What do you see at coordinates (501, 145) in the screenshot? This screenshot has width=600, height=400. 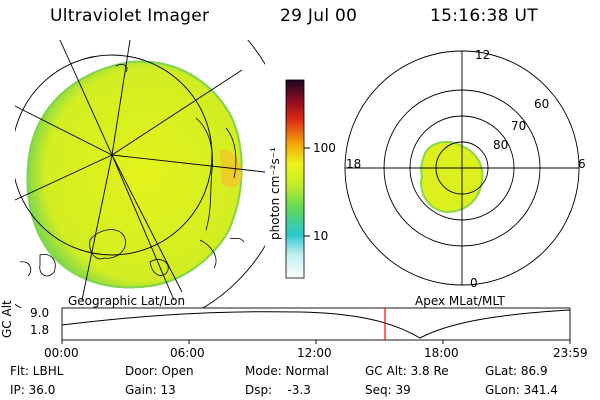 I see `mlat-label-80: 80` at bounding box center [501, 145].